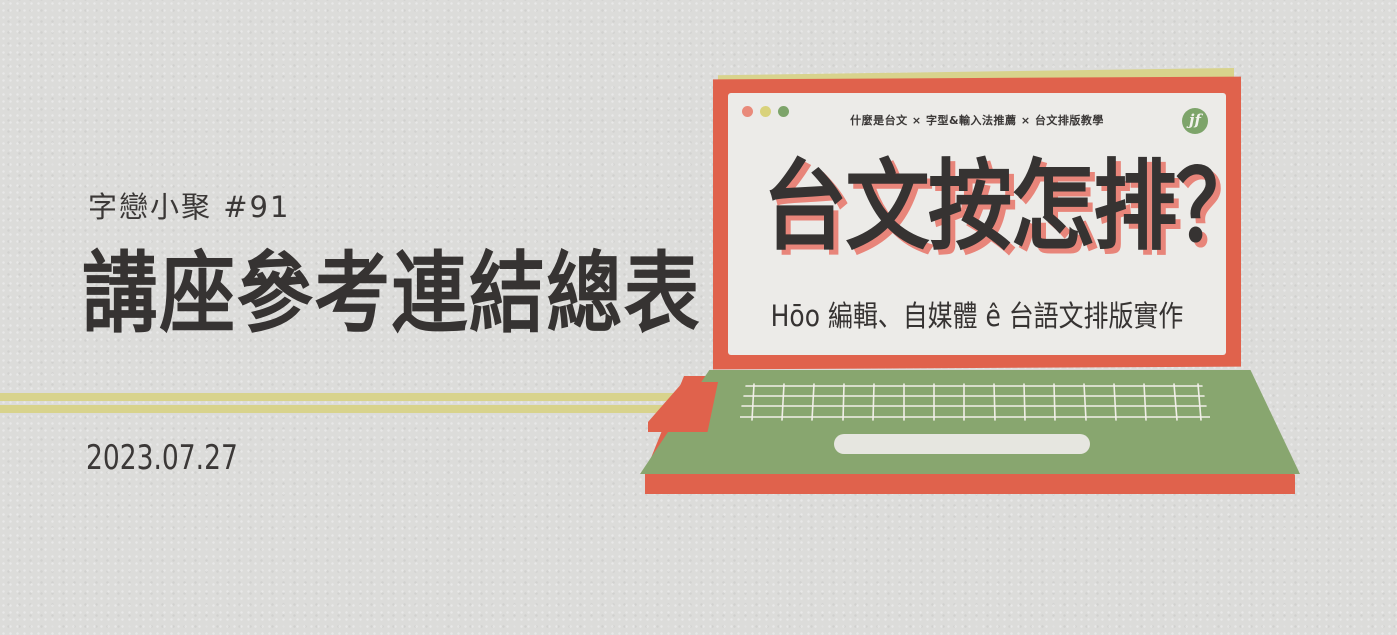 The height and width of the screenshot is (635, 1397). I want to click on keyboard-grid, so click(975, 402).